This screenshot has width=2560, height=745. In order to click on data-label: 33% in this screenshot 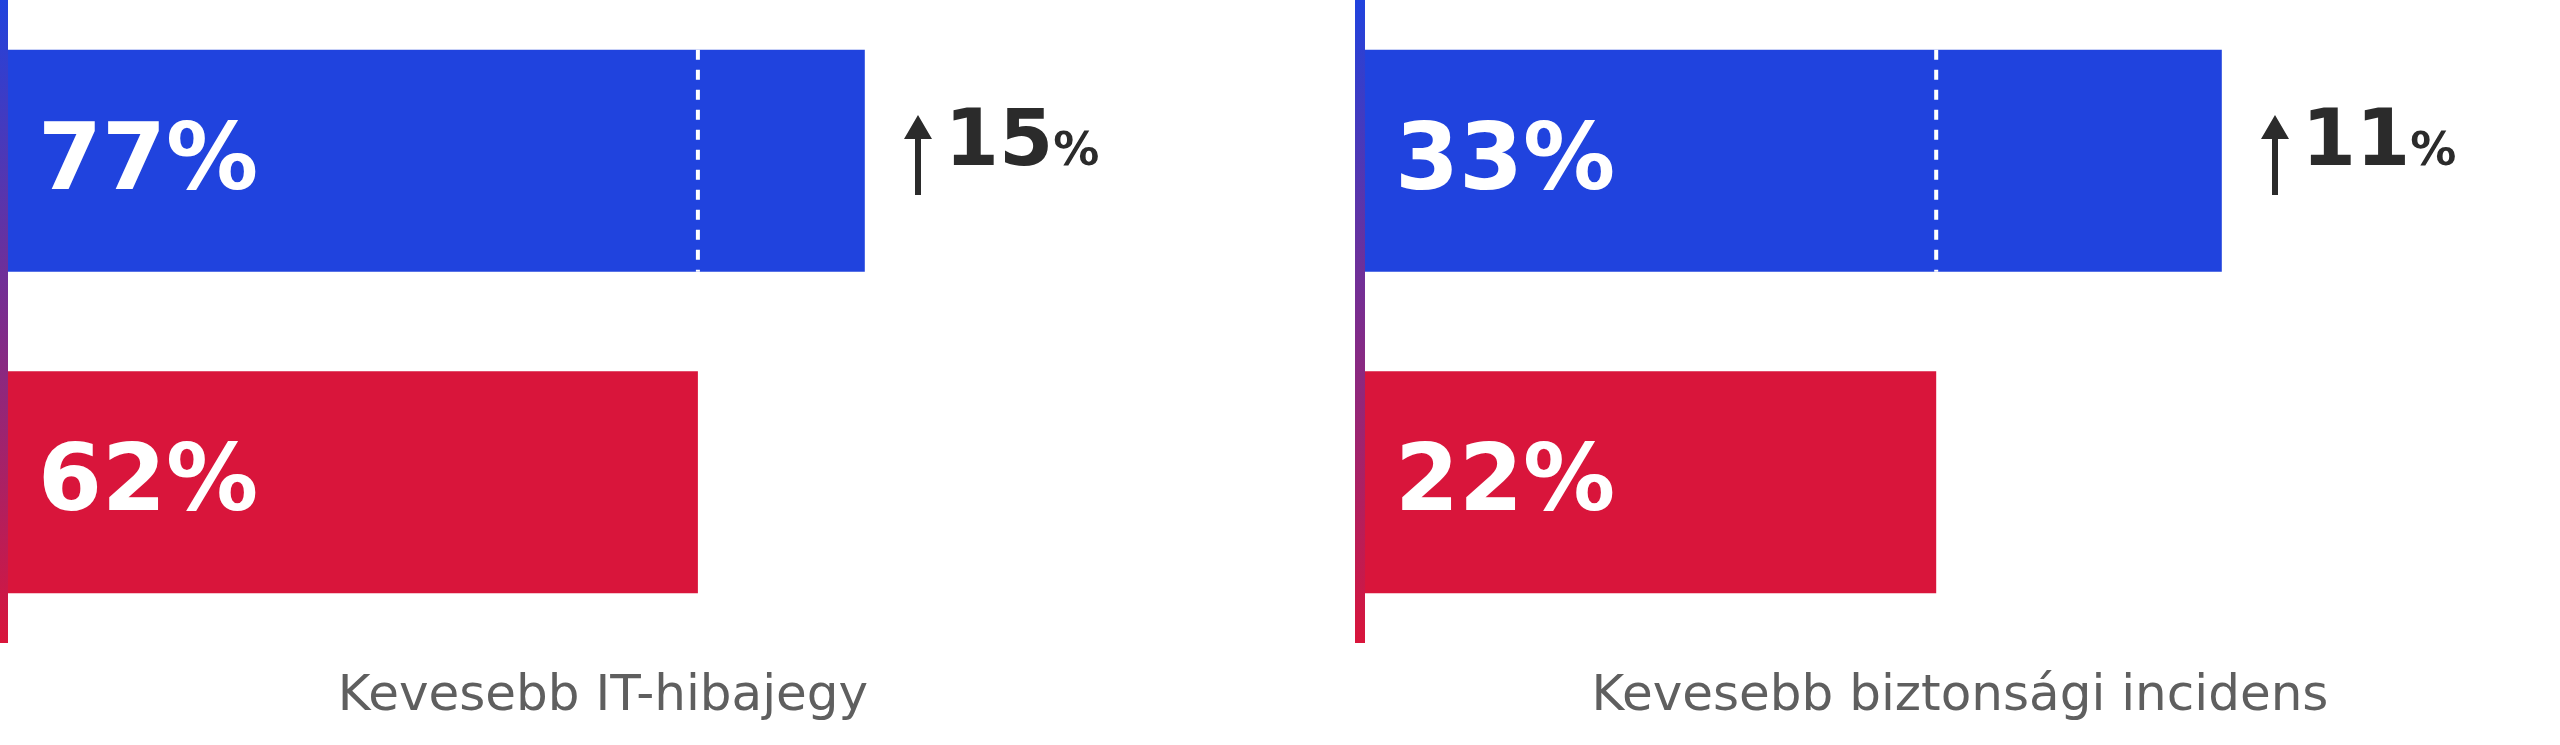, I will do `click(1505, 157)`.